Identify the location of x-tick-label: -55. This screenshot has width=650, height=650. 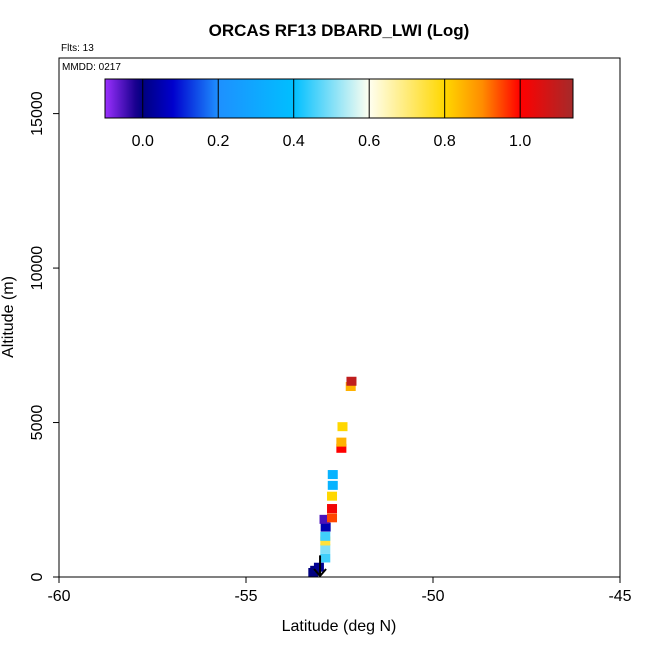
(245, 596).